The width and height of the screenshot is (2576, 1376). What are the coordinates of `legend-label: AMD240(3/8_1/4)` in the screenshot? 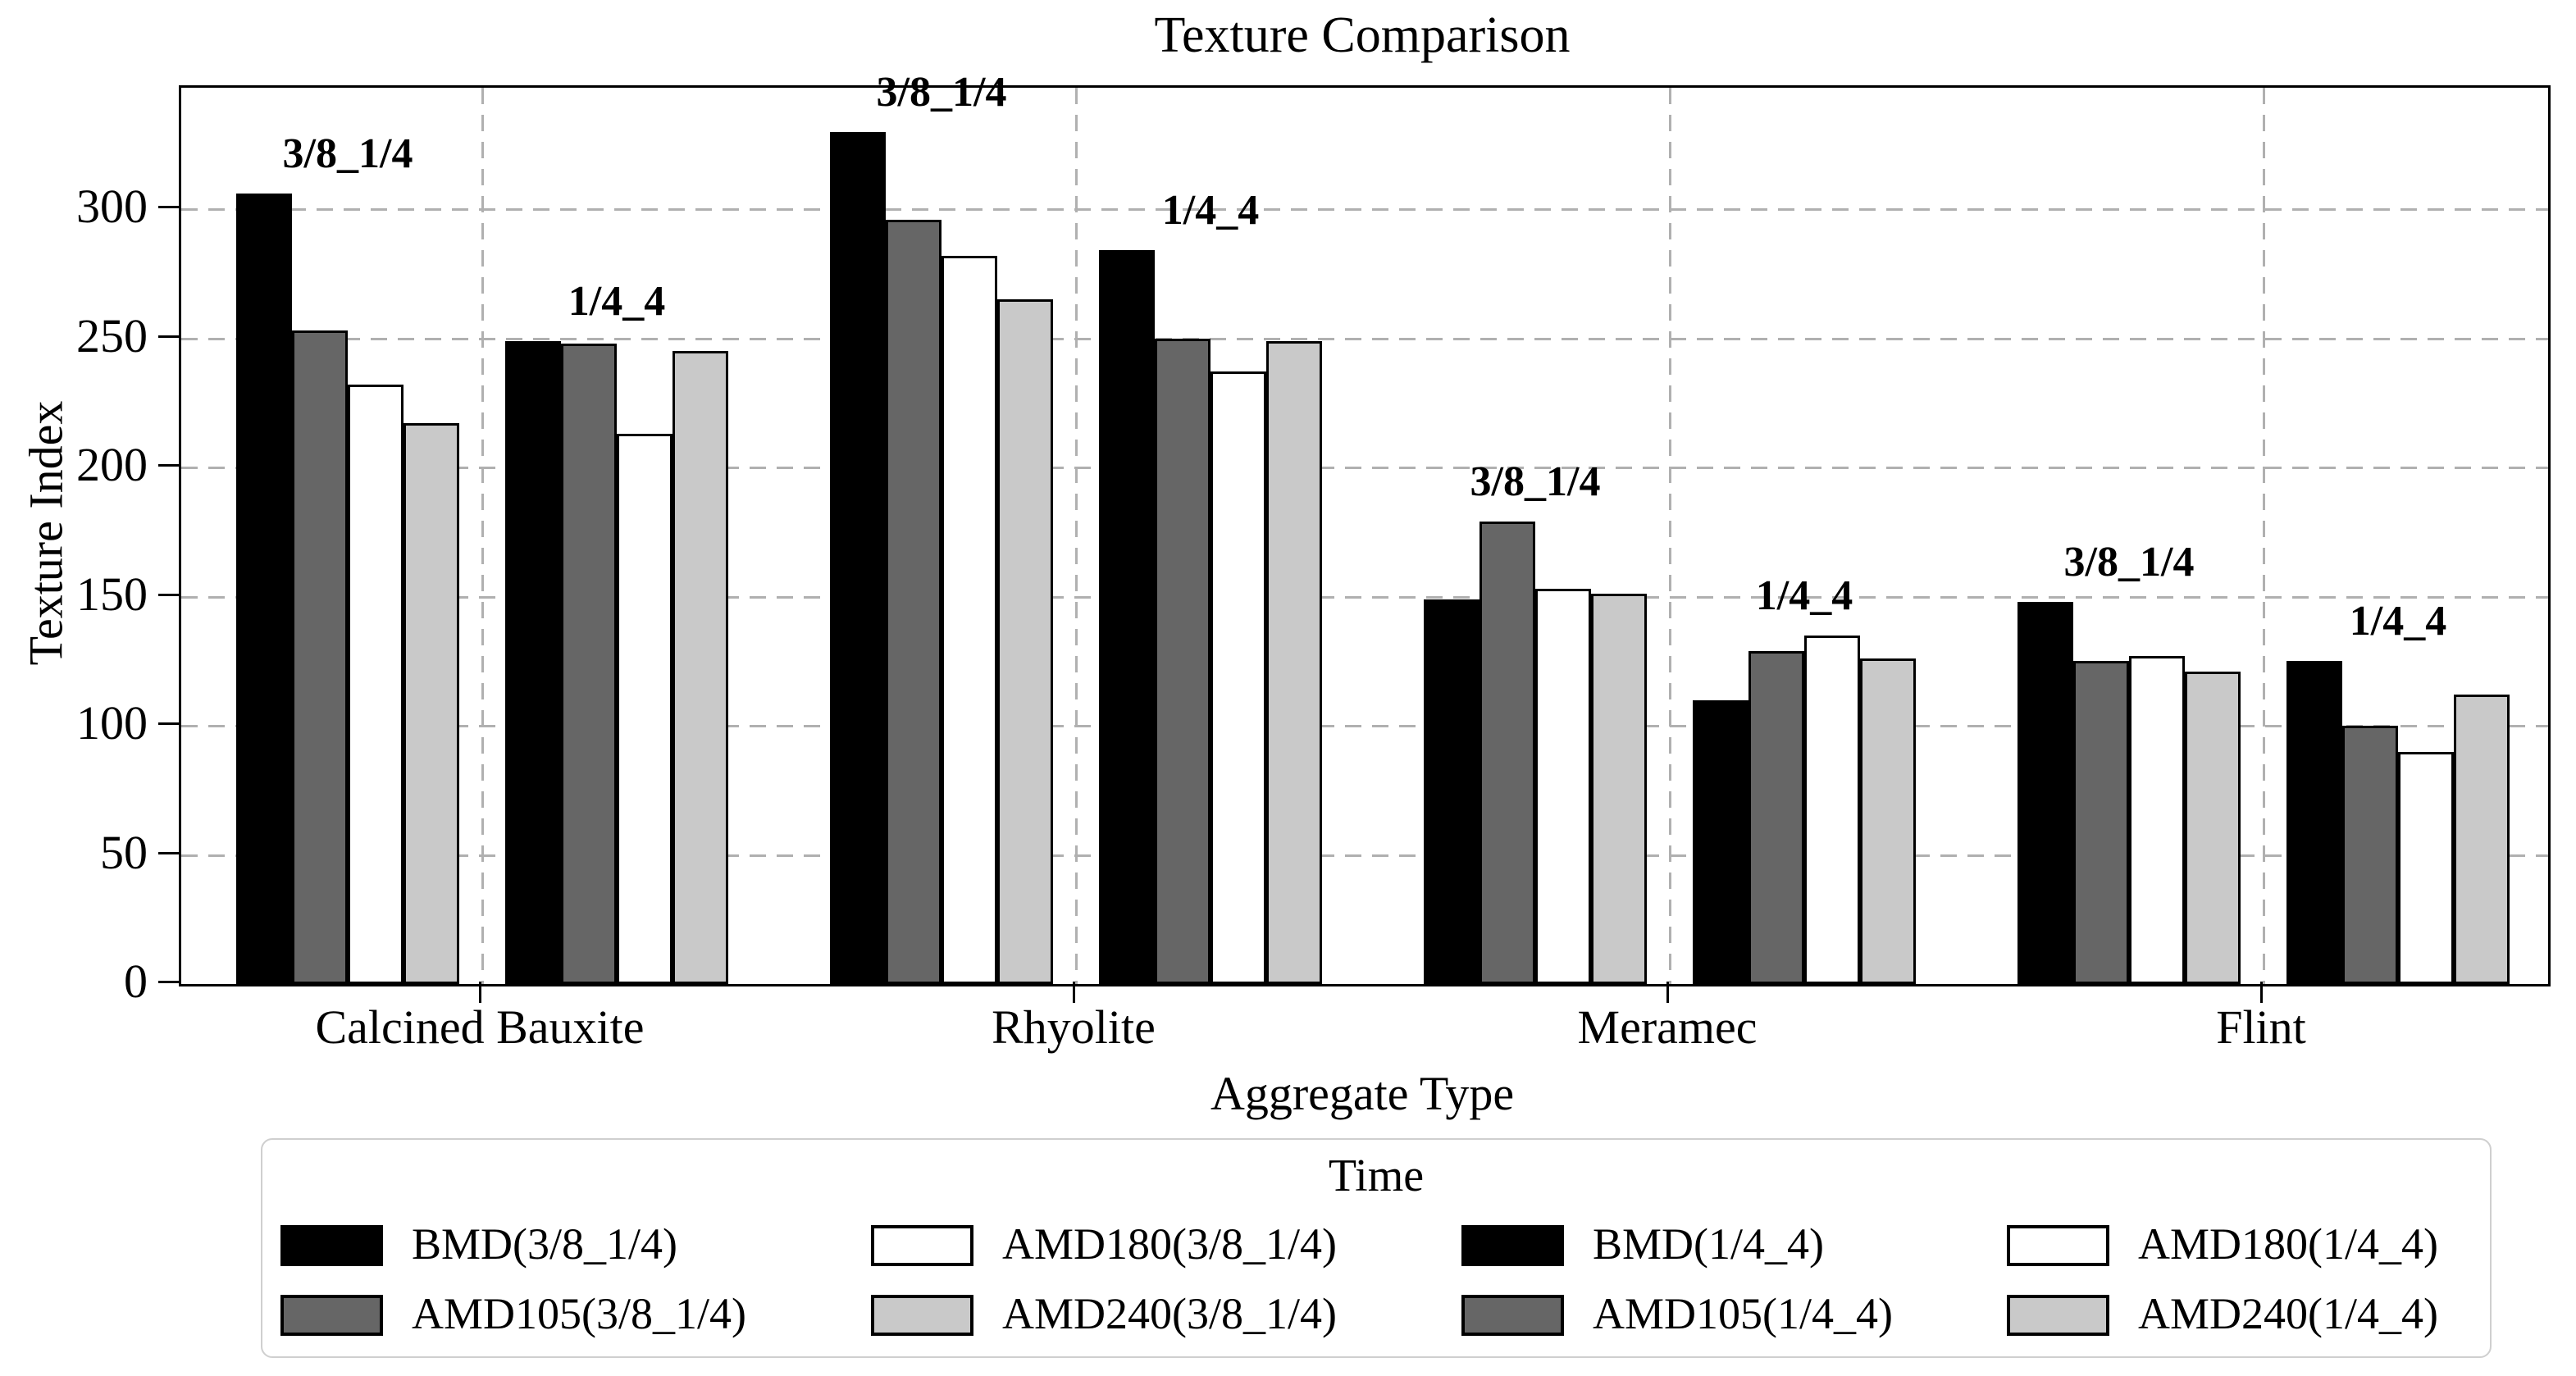 It's located at (1169, 1313).